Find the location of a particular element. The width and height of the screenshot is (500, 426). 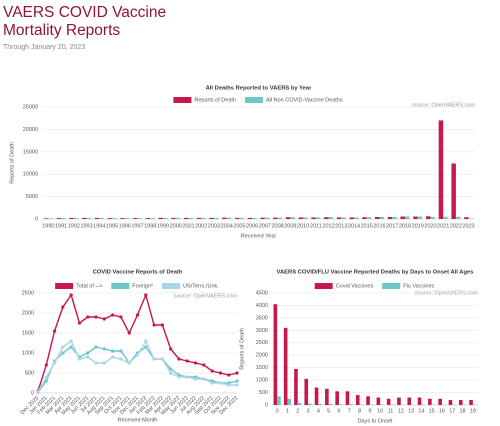

x-tick-label: 1992 is located at coordinates (74, 226).